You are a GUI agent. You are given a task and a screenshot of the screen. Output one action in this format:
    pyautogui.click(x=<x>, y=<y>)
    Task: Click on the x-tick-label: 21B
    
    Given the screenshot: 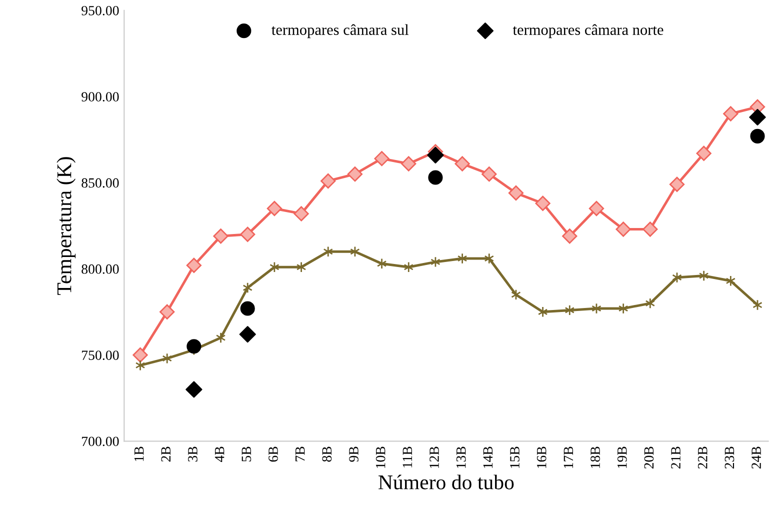 What is the action you would take?
    pyautogui.click(x=675, y=457)
    